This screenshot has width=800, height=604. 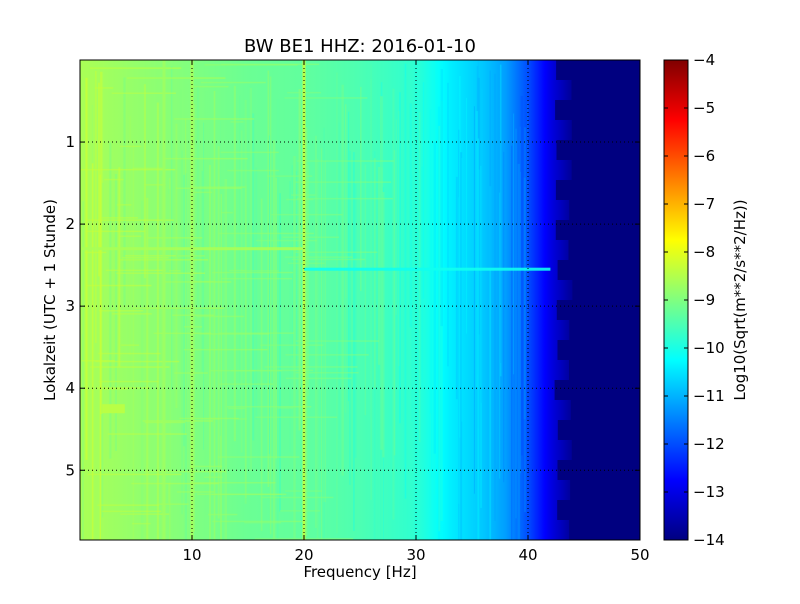 What do you see at coordinates (191, 555) in the screenshot?
I see `x-tick-label: 10` at bounding box center [191, 555].